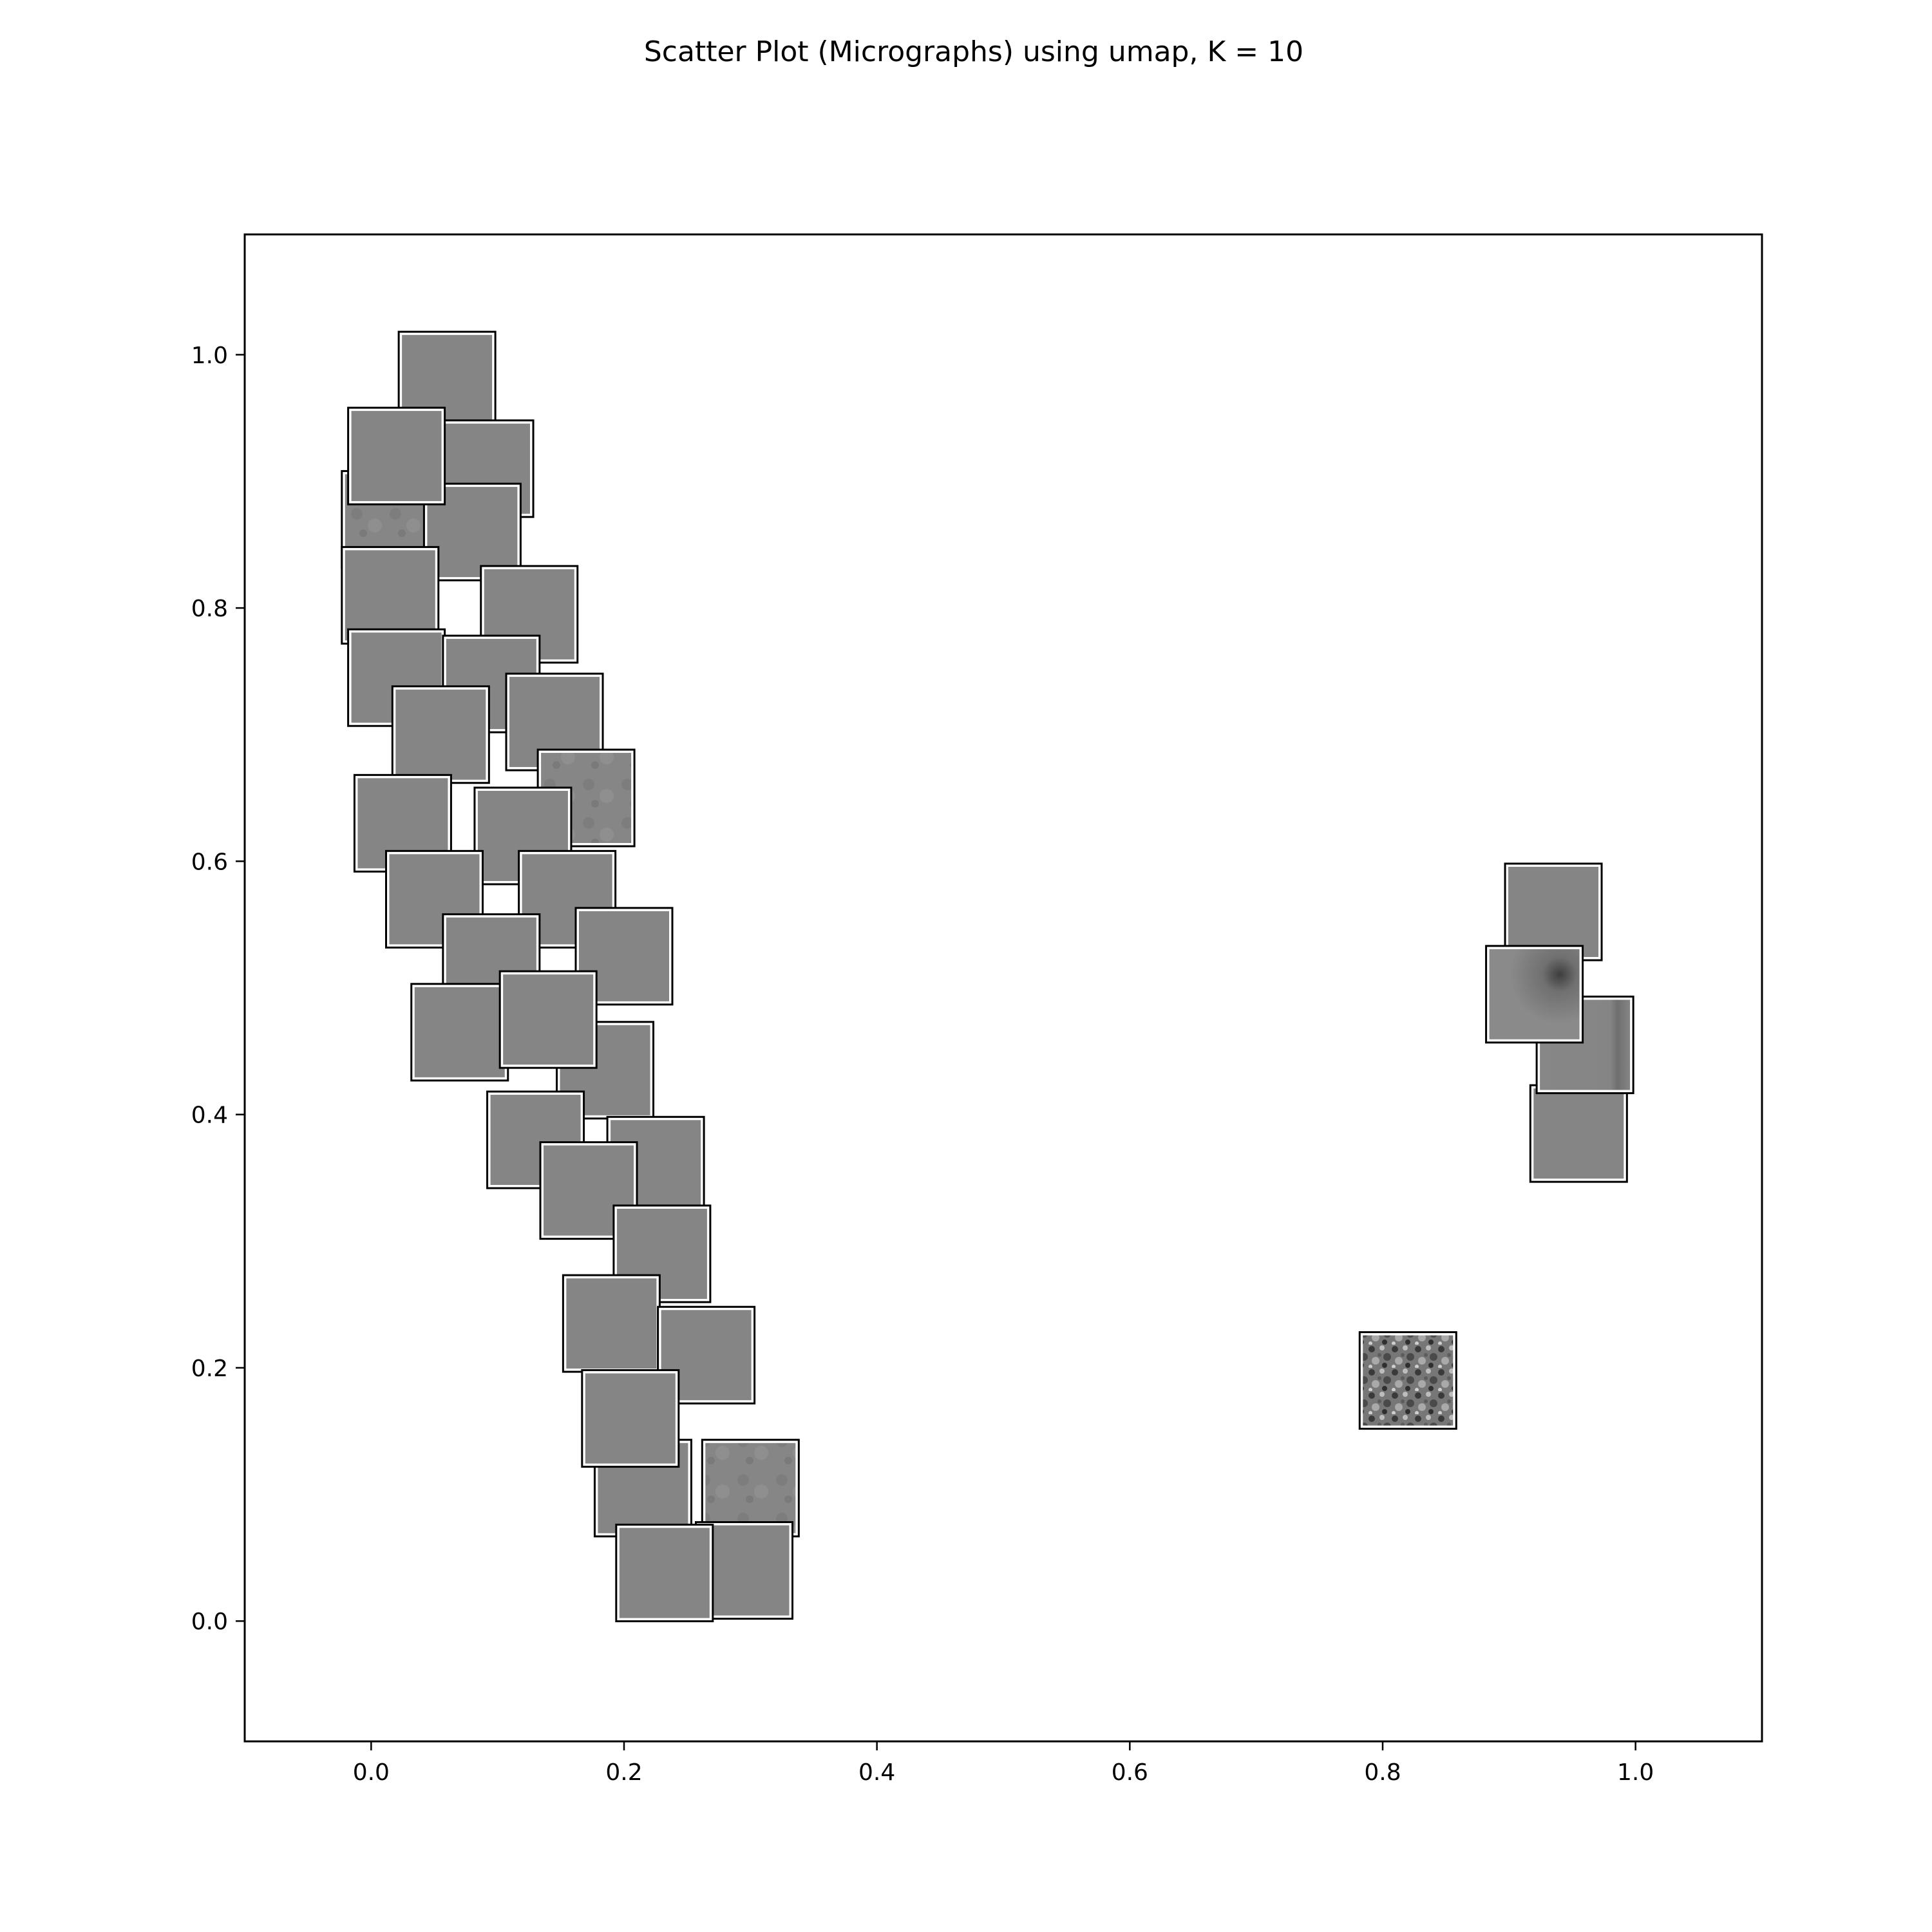 The width and height of the screenshot is (1932, 1932). What do you see at coordinates (371, 1772) in the screenshot?
I see `x-tick-label: 0.0` at bounding box center [371, 1772].